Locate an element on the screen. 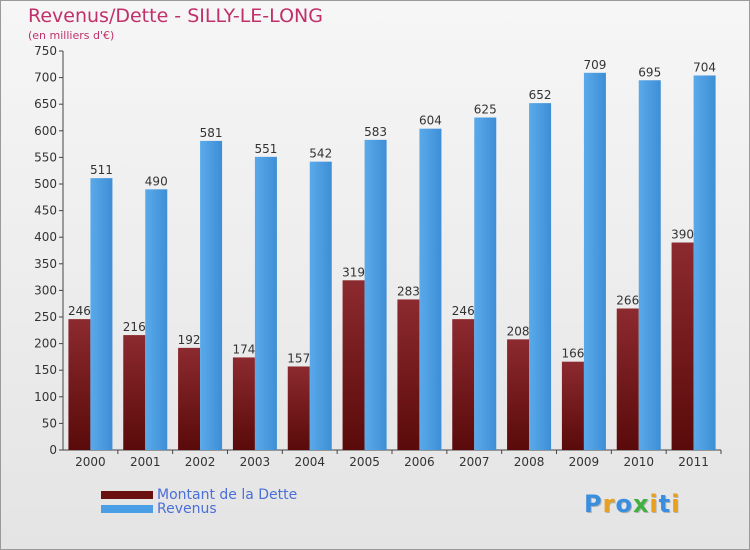  legend-swatch-revenue is located at coordinates (127, 509).